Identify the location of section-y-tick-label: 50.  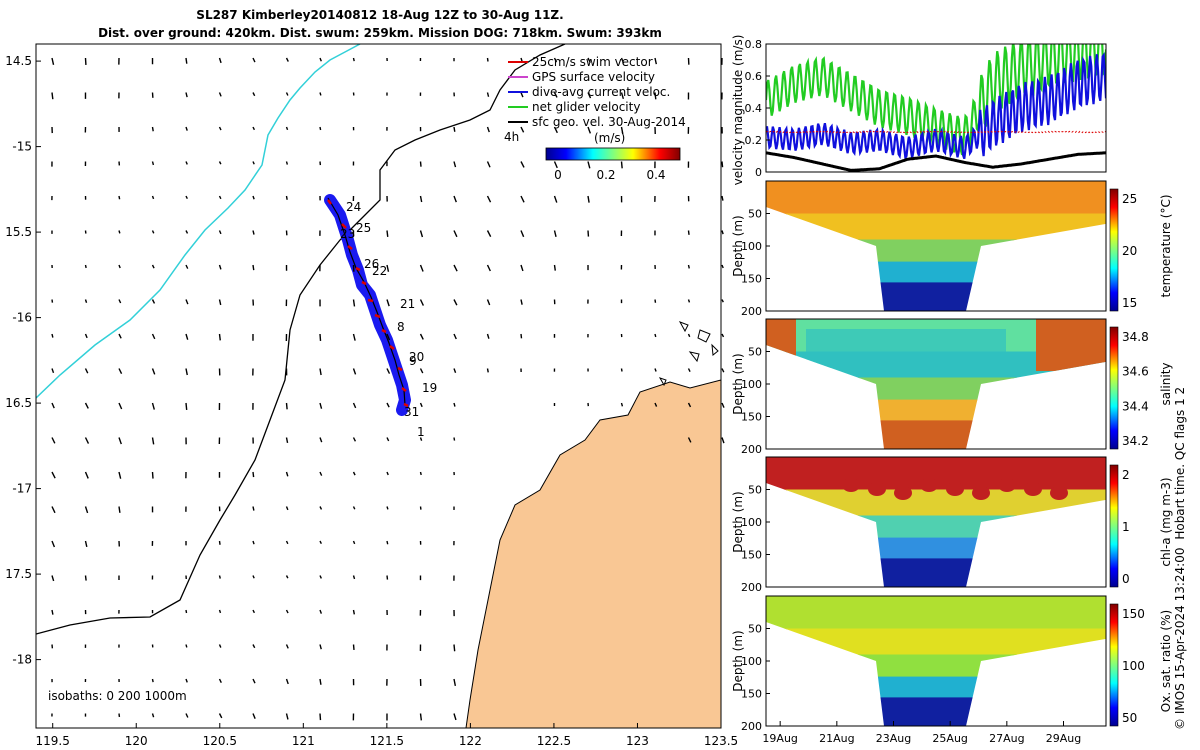
(755, 490).